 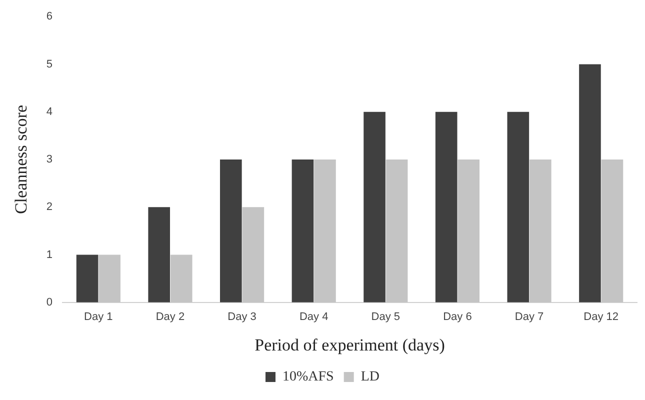 I want to click on x-tick-label: Day 7, so click(x=529, y=317).